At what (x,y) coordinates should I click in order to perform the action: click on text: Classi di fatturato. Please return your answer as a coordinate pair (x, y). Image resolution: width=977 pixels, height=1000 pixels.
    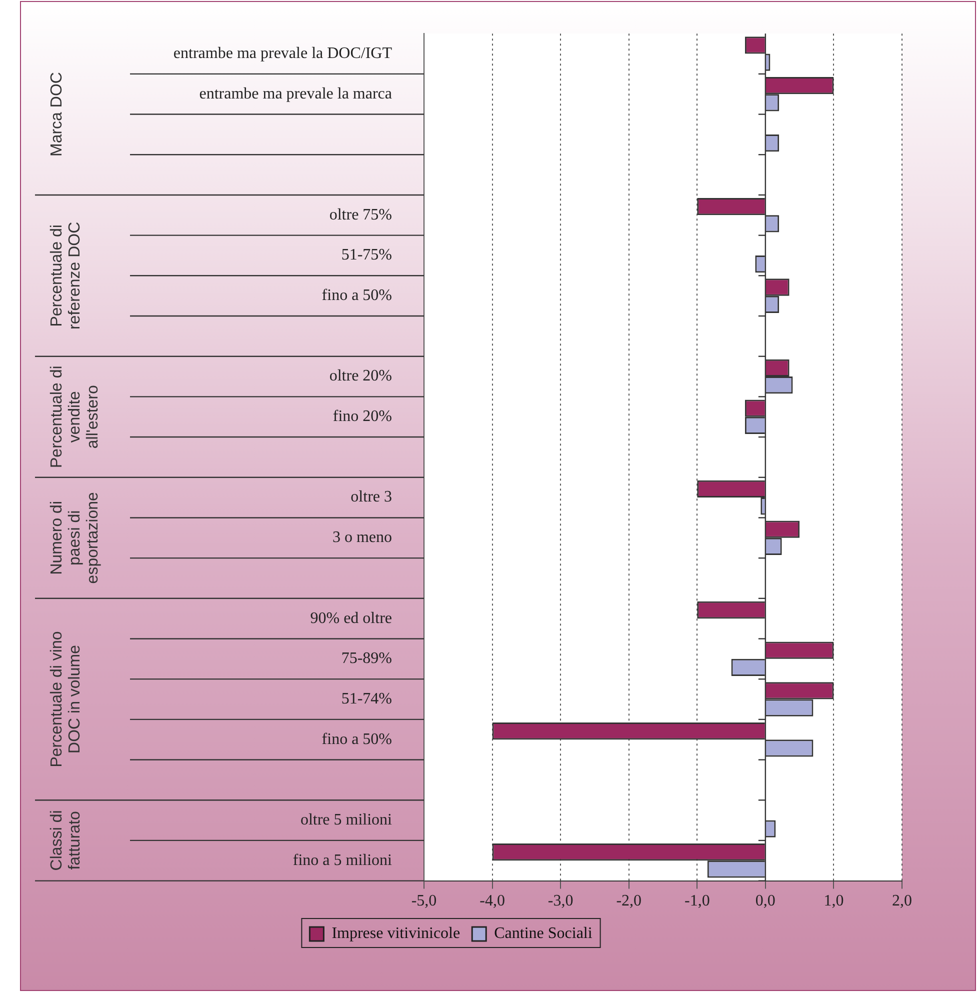
    Looking at the image, I should click on (66, 840).